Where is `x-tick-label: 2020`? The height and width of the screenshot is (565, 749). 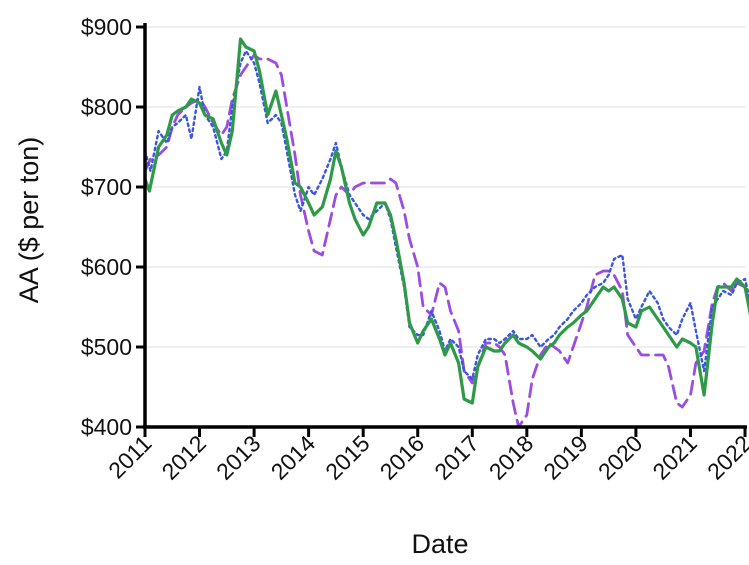 x-tick-label: 2020 is located at coordinates (620, 457).